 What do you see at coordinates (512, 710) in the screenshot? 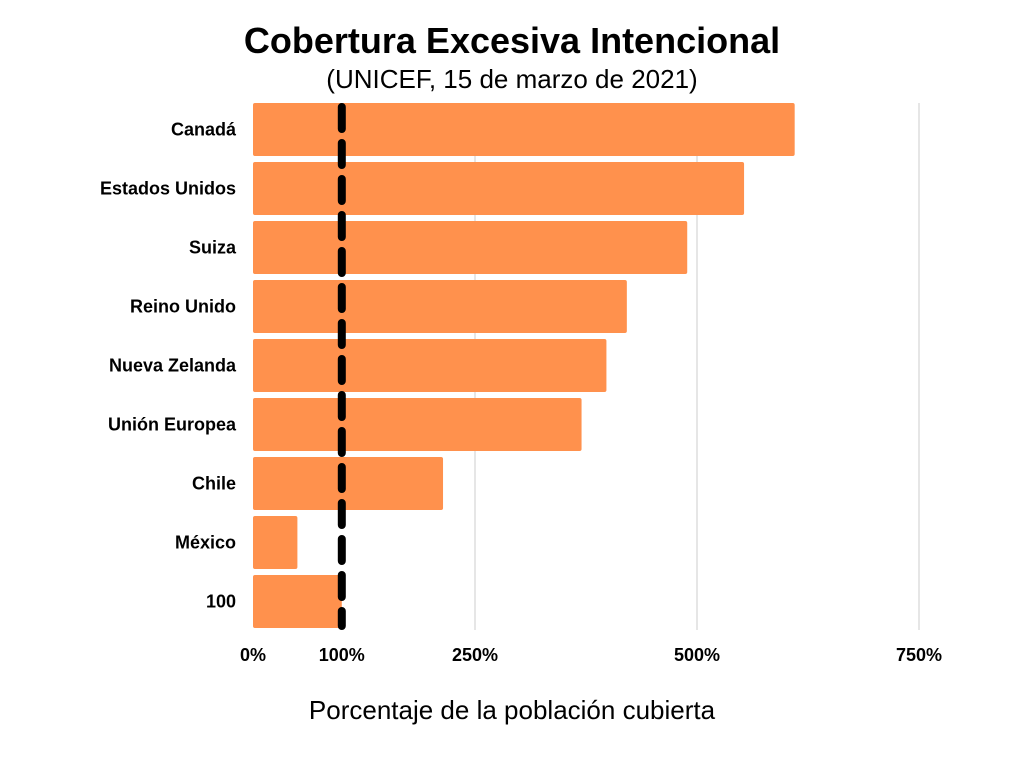
I see `x-axis-label: Porcentaje de la población cubierta` at bounding box center [512, 710].